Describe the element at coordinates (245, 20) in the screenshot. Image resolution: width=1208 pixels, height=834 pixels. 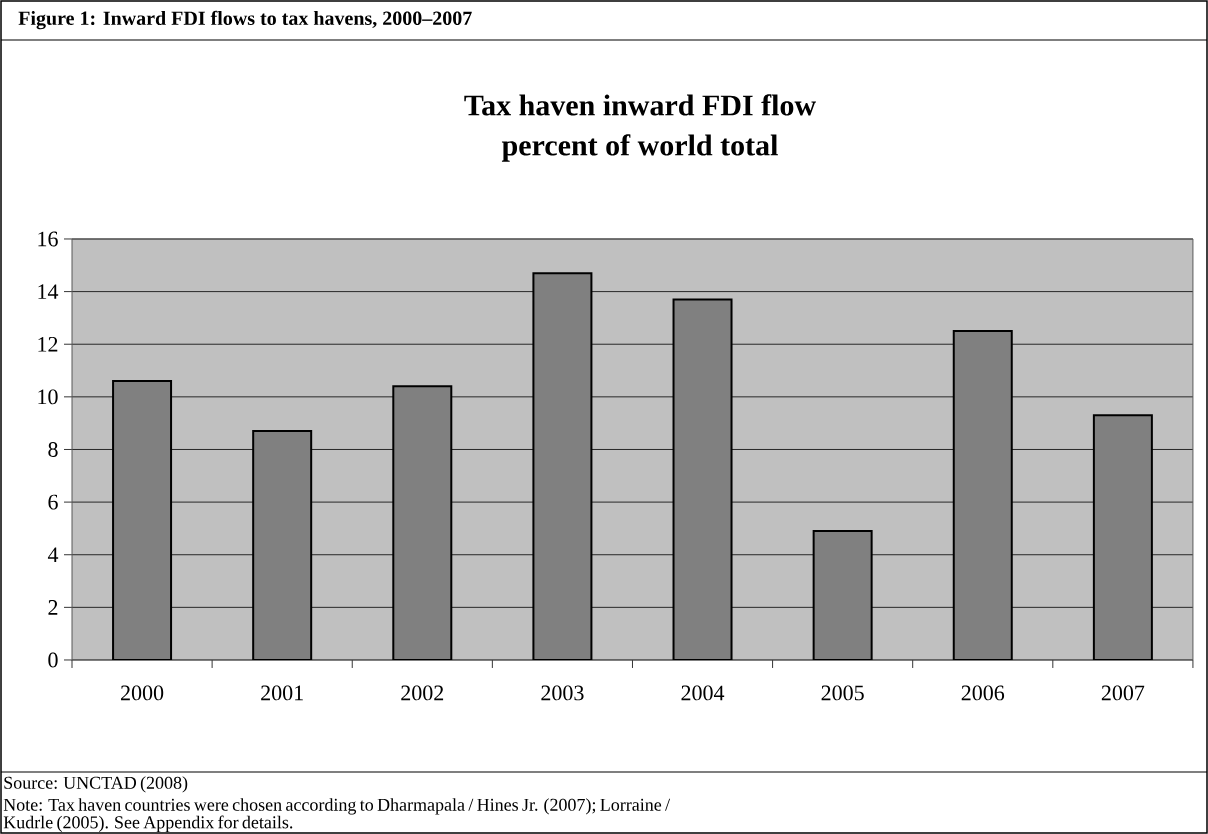
I see `text: Figure 1: Inward FDI flows to tax havens, 2000–2007` at that location.